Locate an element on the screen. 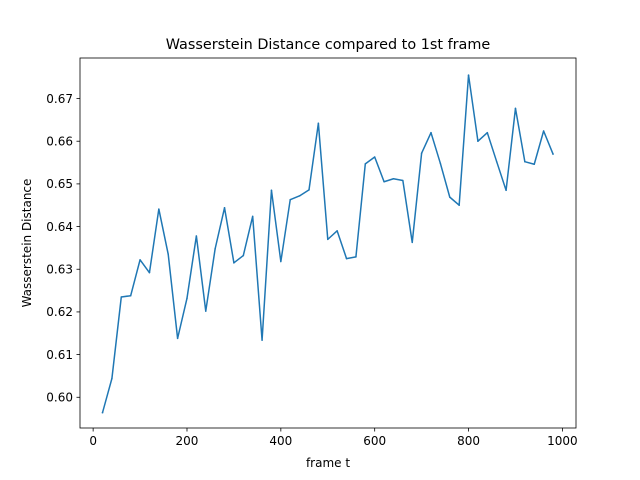 The width and height of the screenshot is (640, 480). x-axis-label: frame t is located at coordinates (328, 463).